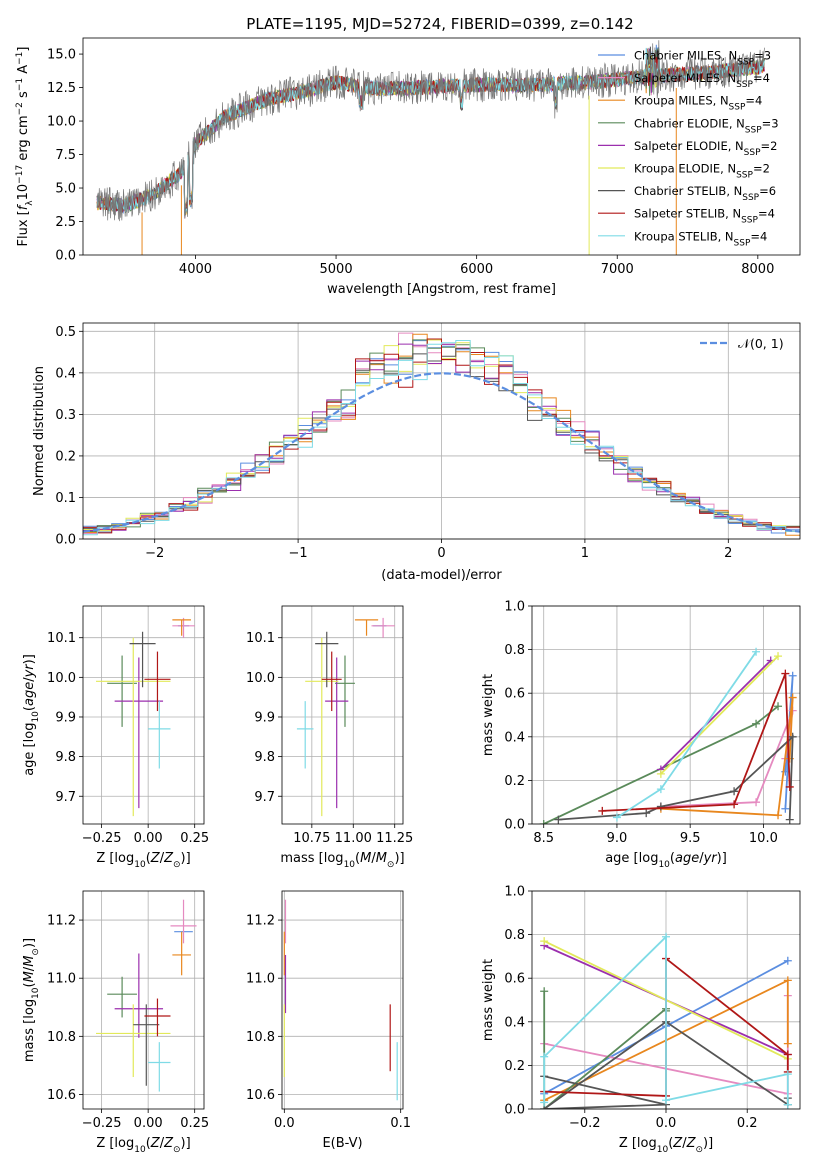 The width and height of the screenshot is (819, 1170). What do you see at coordinates (666, 1020) in the screenshot?
I see `weight_vs_Z-plot-area` at bounding box center [666, 1020].